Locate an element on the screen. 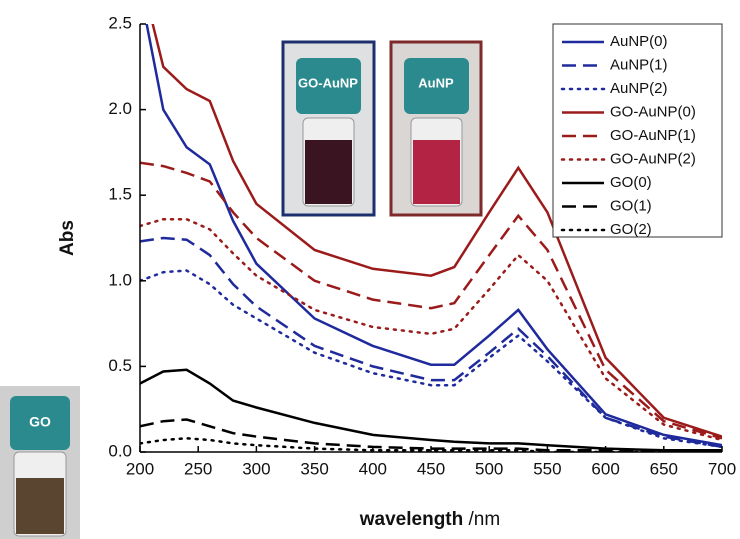 This screenshot has width=740, height=539. legend-label: GO(2) is located at coordinates (631, 229).